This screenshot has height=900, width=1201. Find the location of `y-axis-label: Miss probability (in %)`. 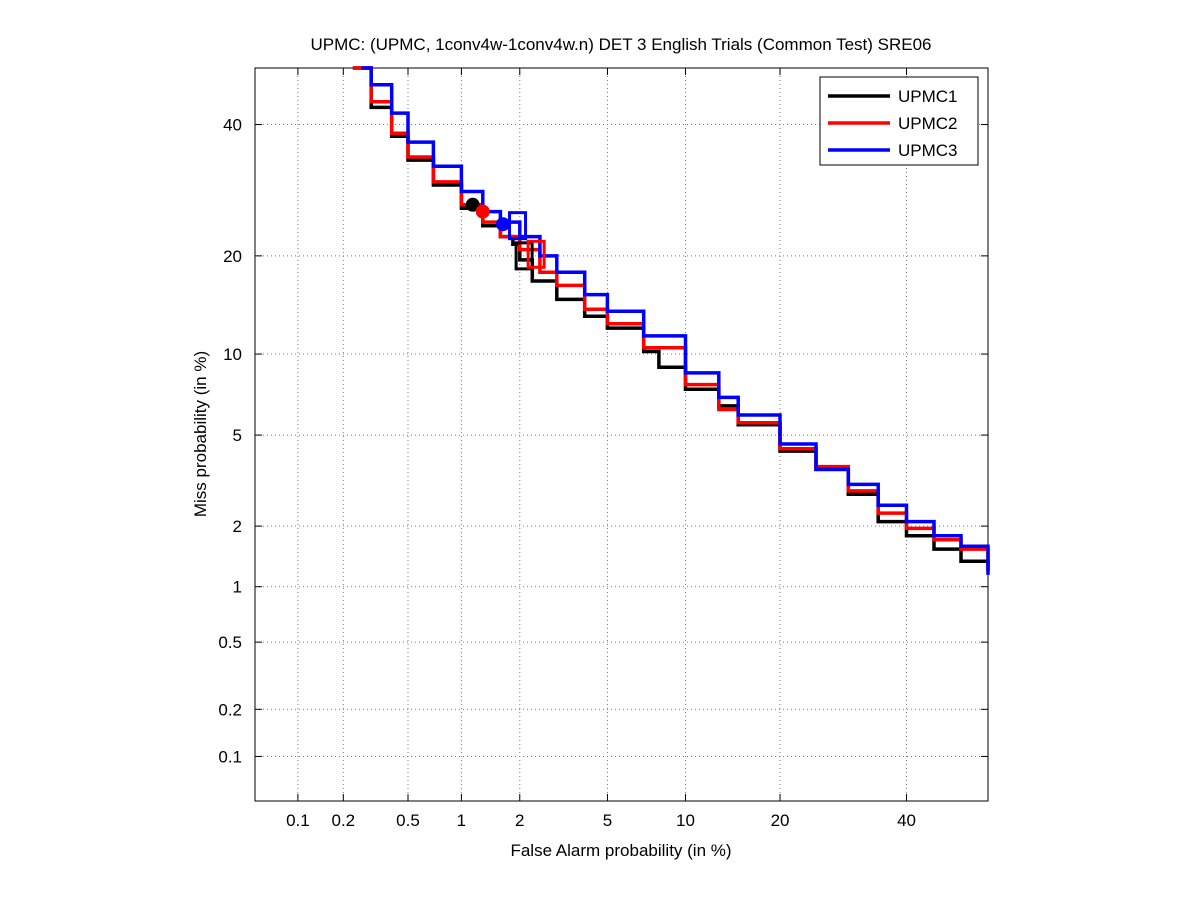

y-axis-label: Miss probability (in %) is located at coordinates (200, 434).